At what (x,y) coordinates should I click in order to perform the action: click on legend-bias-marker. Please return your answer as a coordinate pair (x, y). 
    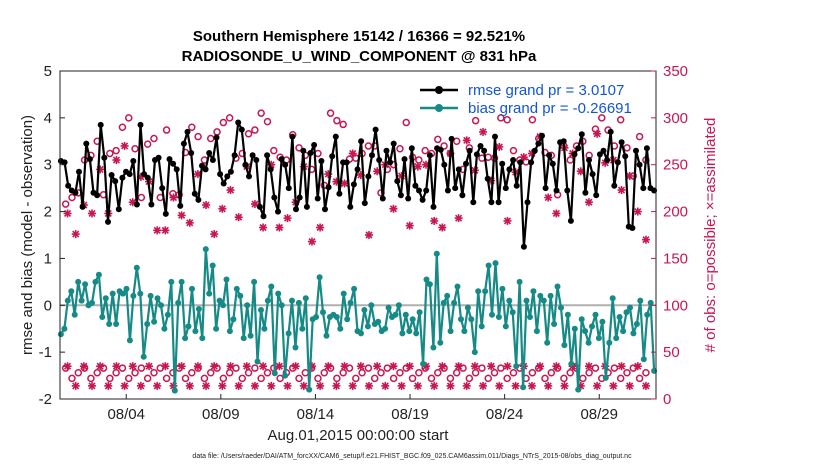
    Looking at the image, I should click on (439, 108).